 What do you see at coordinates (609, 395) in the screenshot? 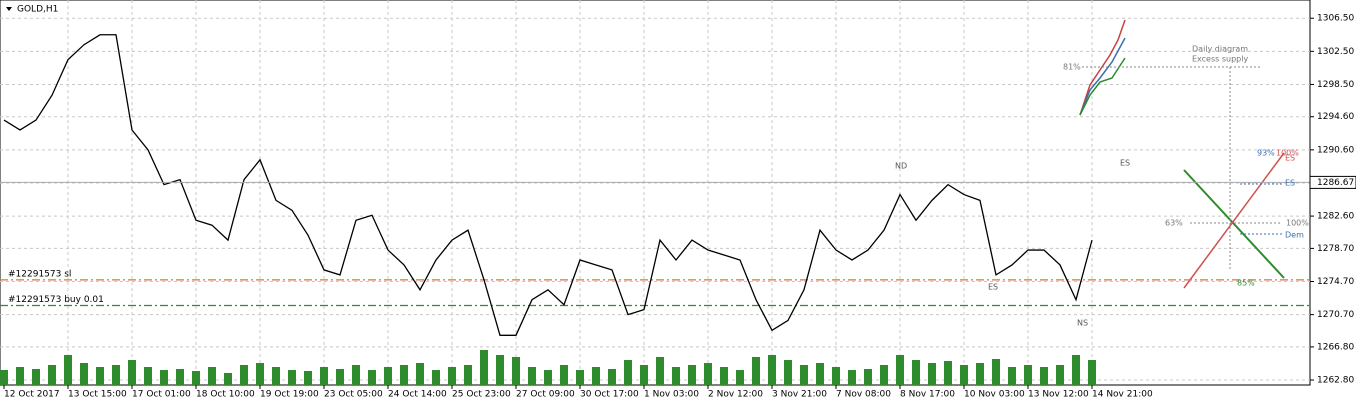
I see `x-tick-label: 30 Oct 17:00` at bounding box center [609, 395].